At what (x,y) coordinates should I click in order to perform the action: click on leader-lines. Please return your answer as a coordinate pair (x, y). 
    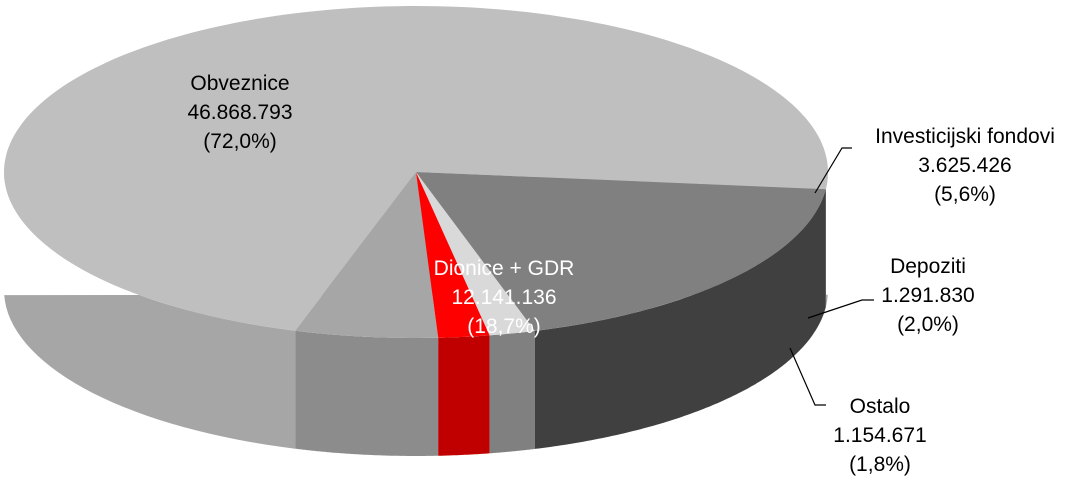
    Looking at the image, I should click on (831, 276).